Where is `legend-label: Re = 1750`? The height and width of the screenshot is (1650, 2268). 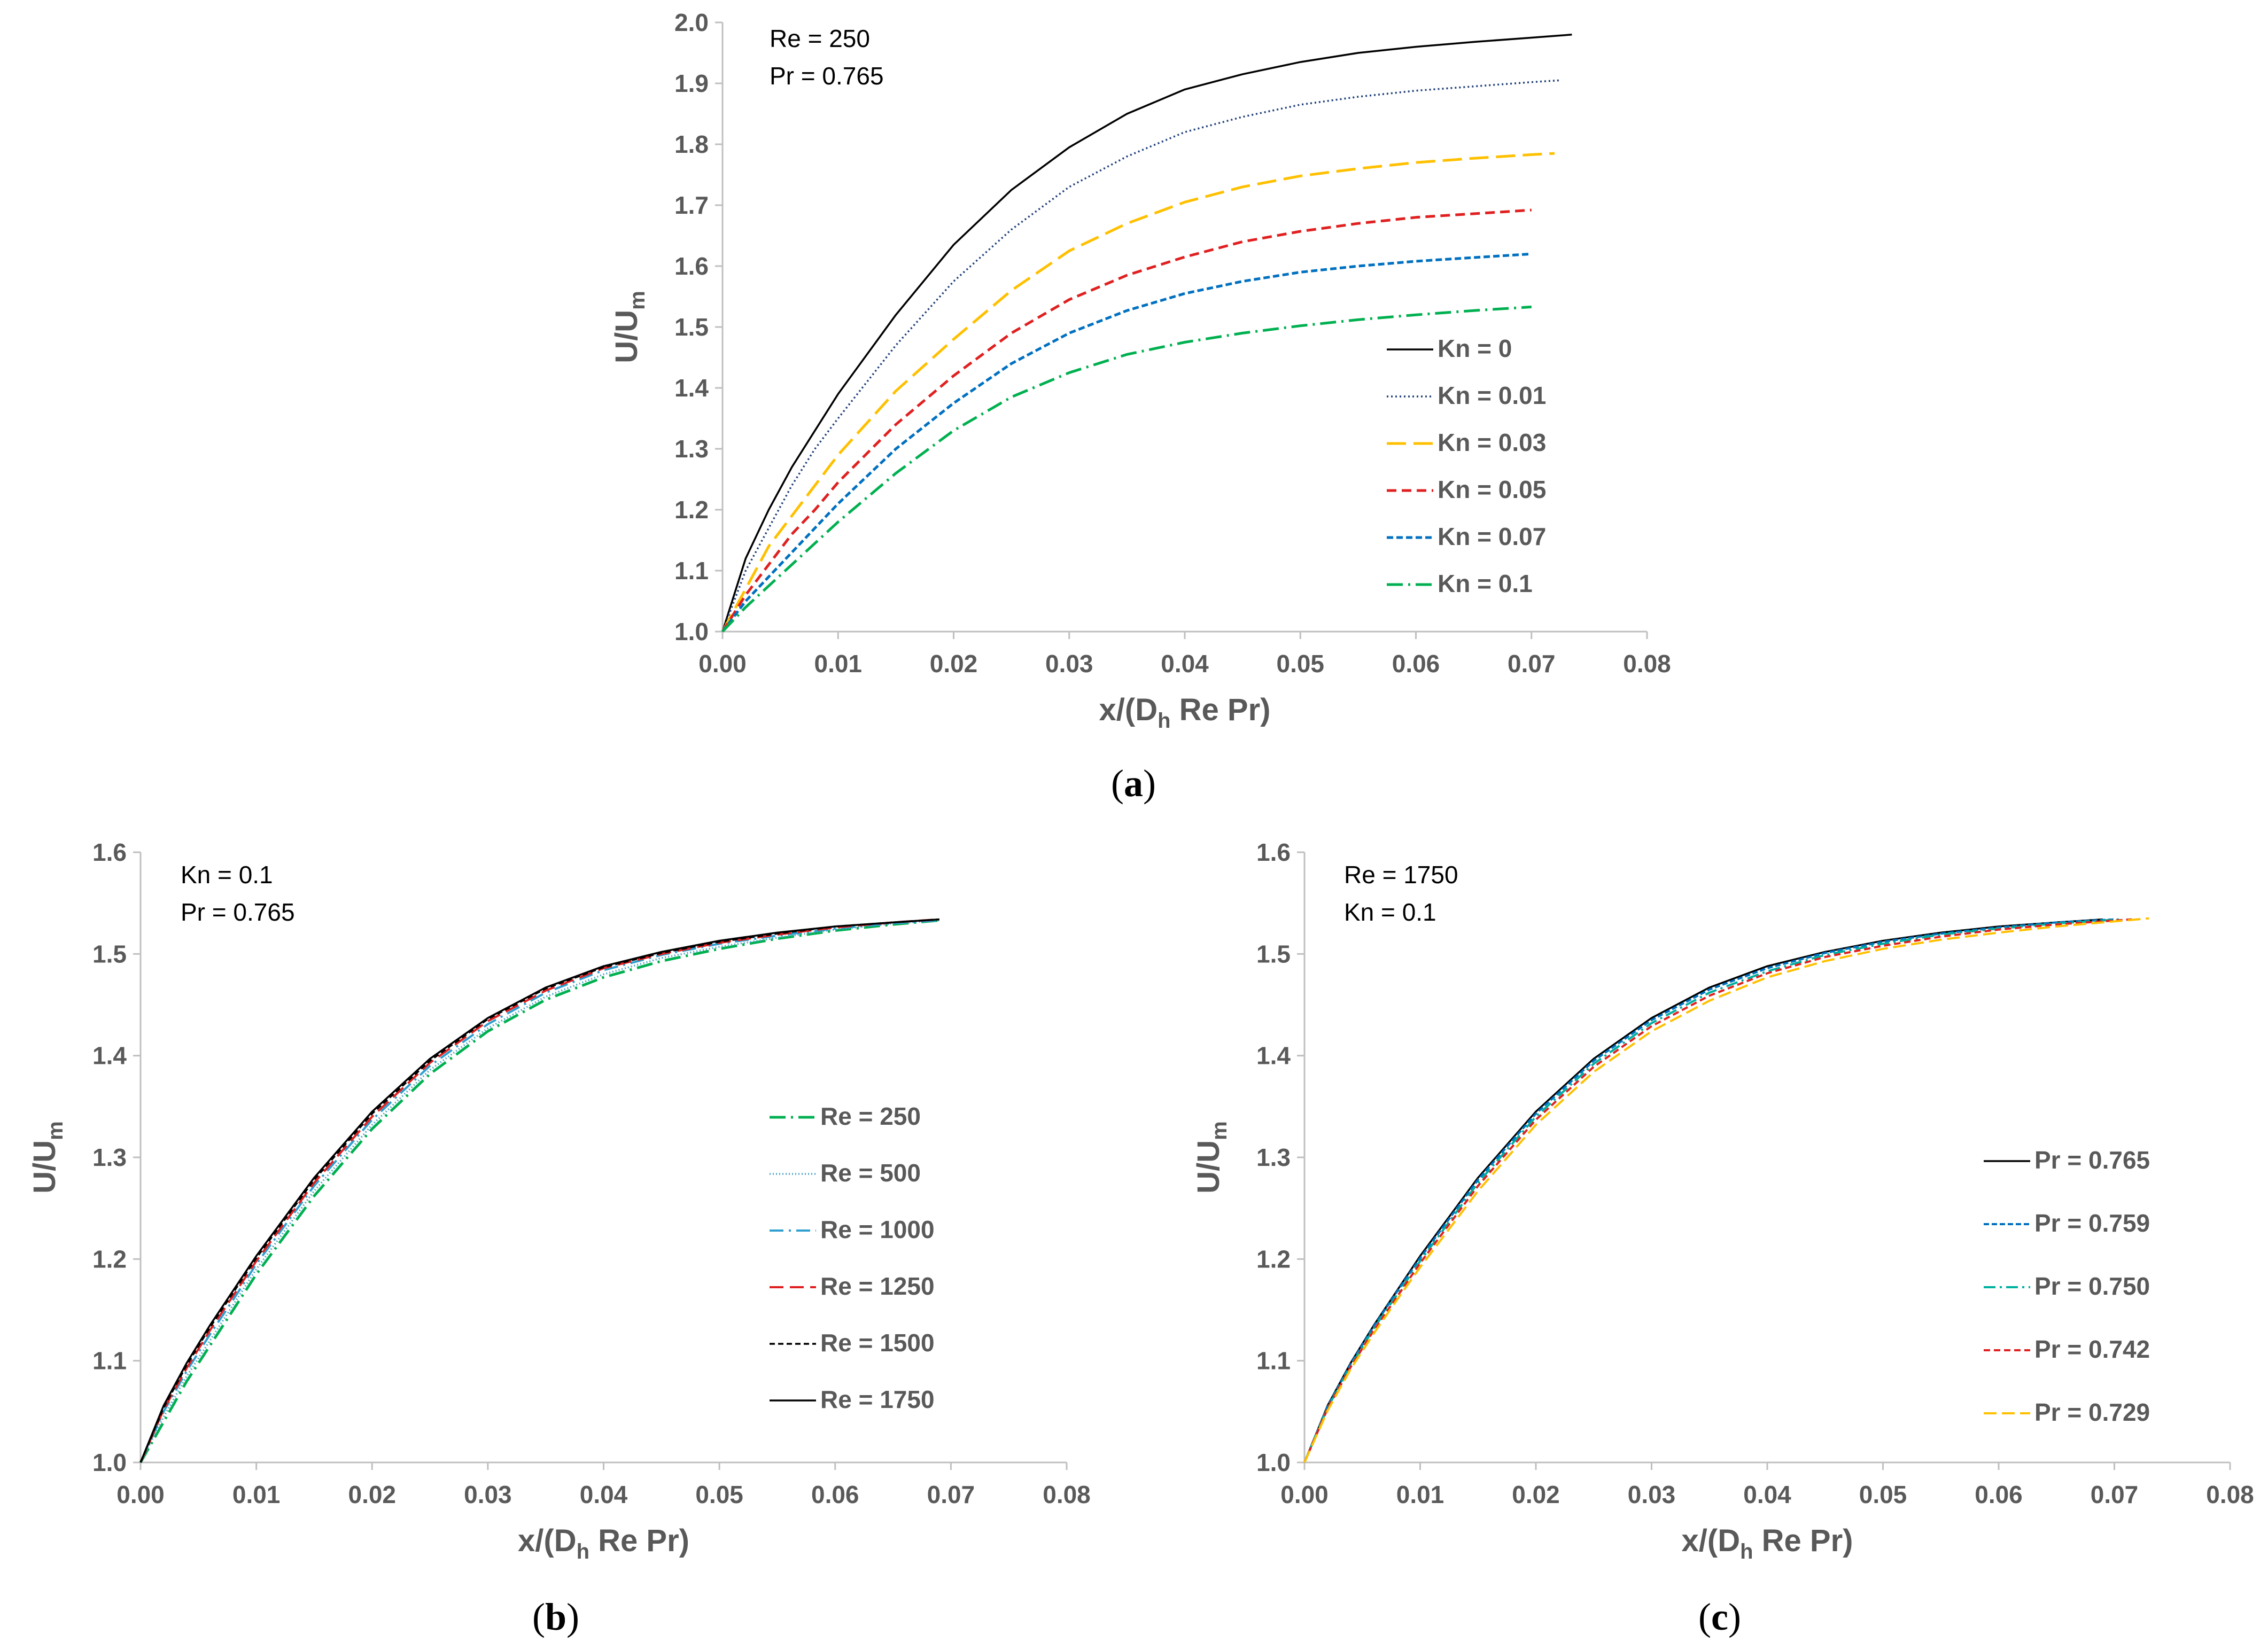 legend-label: Re = 1750 is located at coordinates (877, 1400).